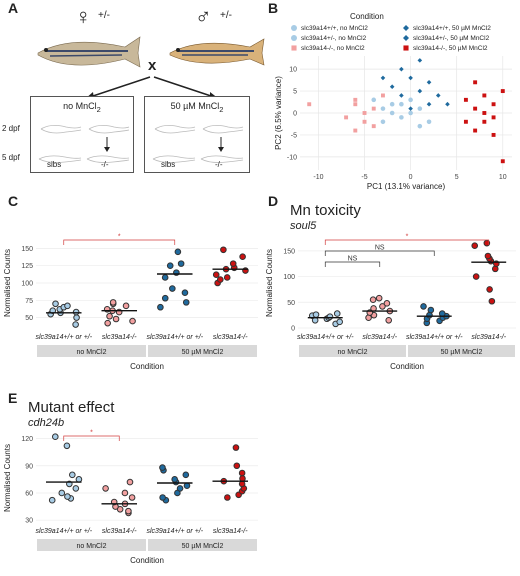 This screenshot has width=520, height=576. I want to click on stage-5dpf: 5 dpf, so click(11, 157).